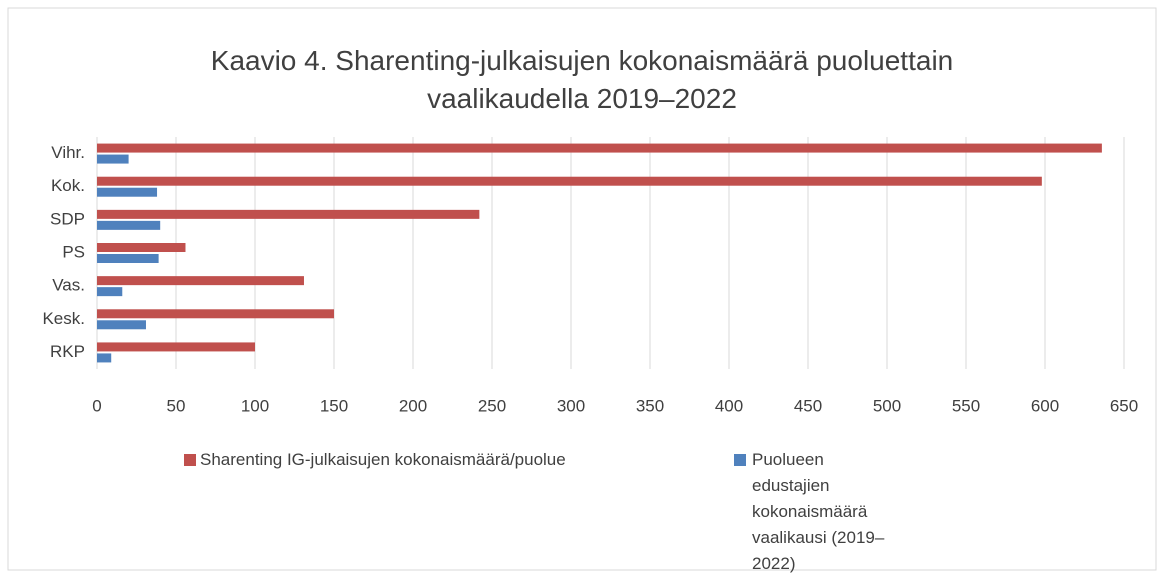 This screenshot has height=579, width=1165. I want to click on y-tick-label: PS, so click(73, 251).